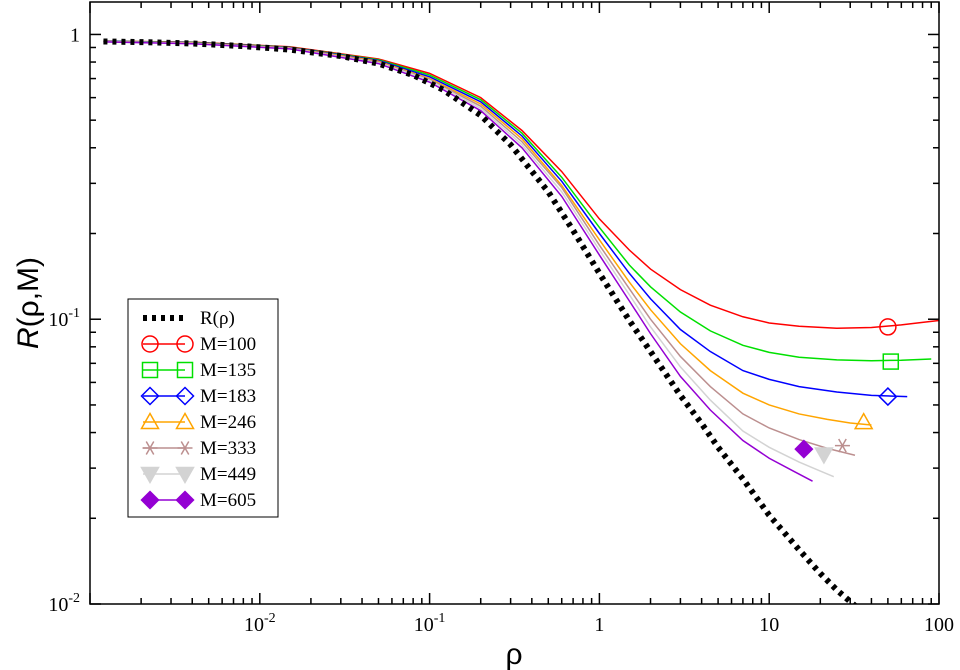  I want to click on legend-label-m-100: M=100, so click(228, 344).